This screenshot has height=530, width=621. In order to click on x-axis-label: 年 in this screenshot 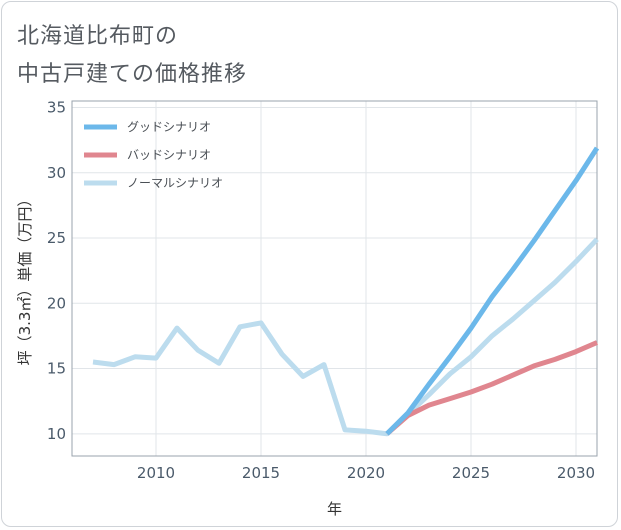, I will do `click(334, 509)`.